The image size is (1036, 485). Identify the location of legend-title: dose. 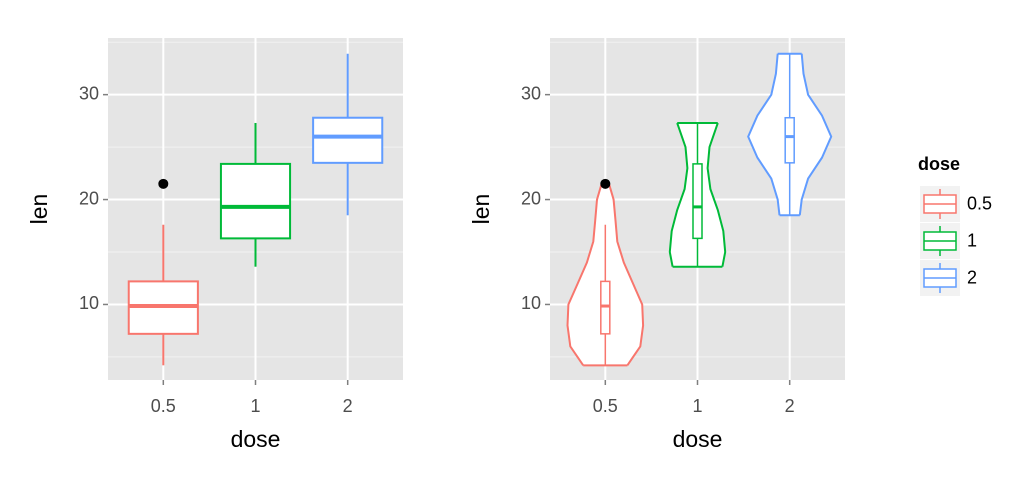
(939, 164).